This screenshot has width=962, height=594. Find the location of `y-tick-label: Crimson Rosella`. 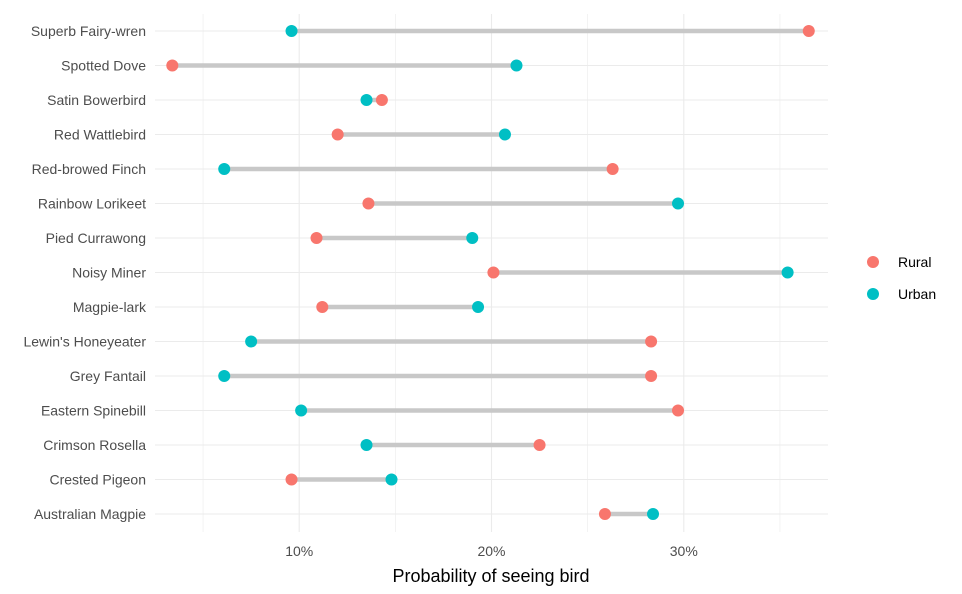

y-tick-label: Crimson Rosella is located at coordinates (94, 445).